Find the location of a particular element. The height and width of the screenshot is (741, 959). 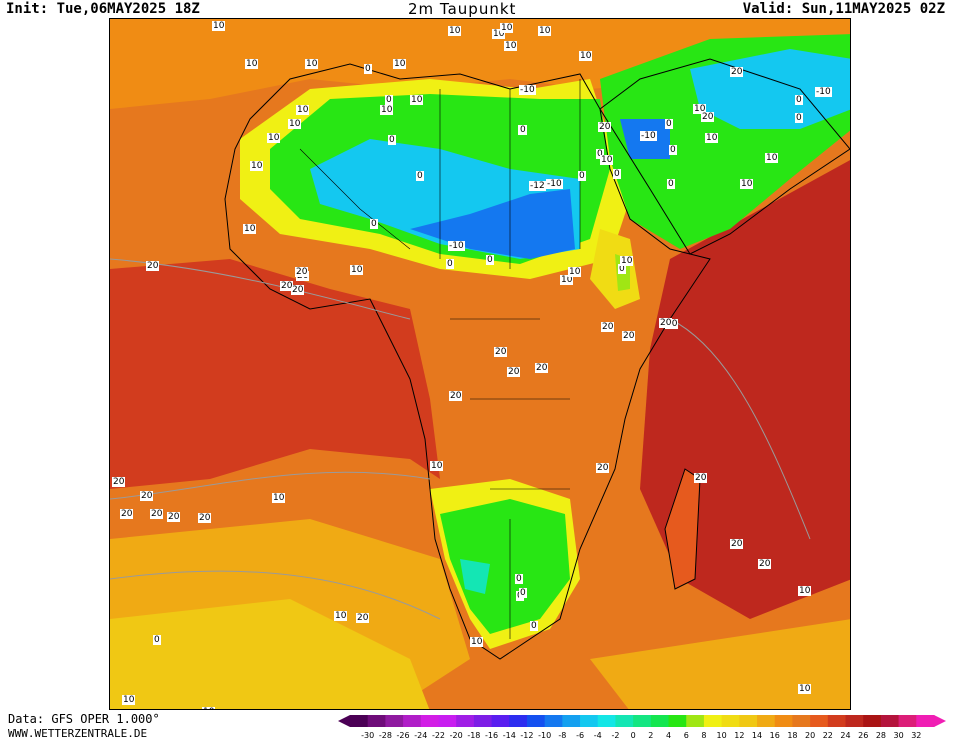

legend-tick-label: 0 is located at coordinates (633, 735).